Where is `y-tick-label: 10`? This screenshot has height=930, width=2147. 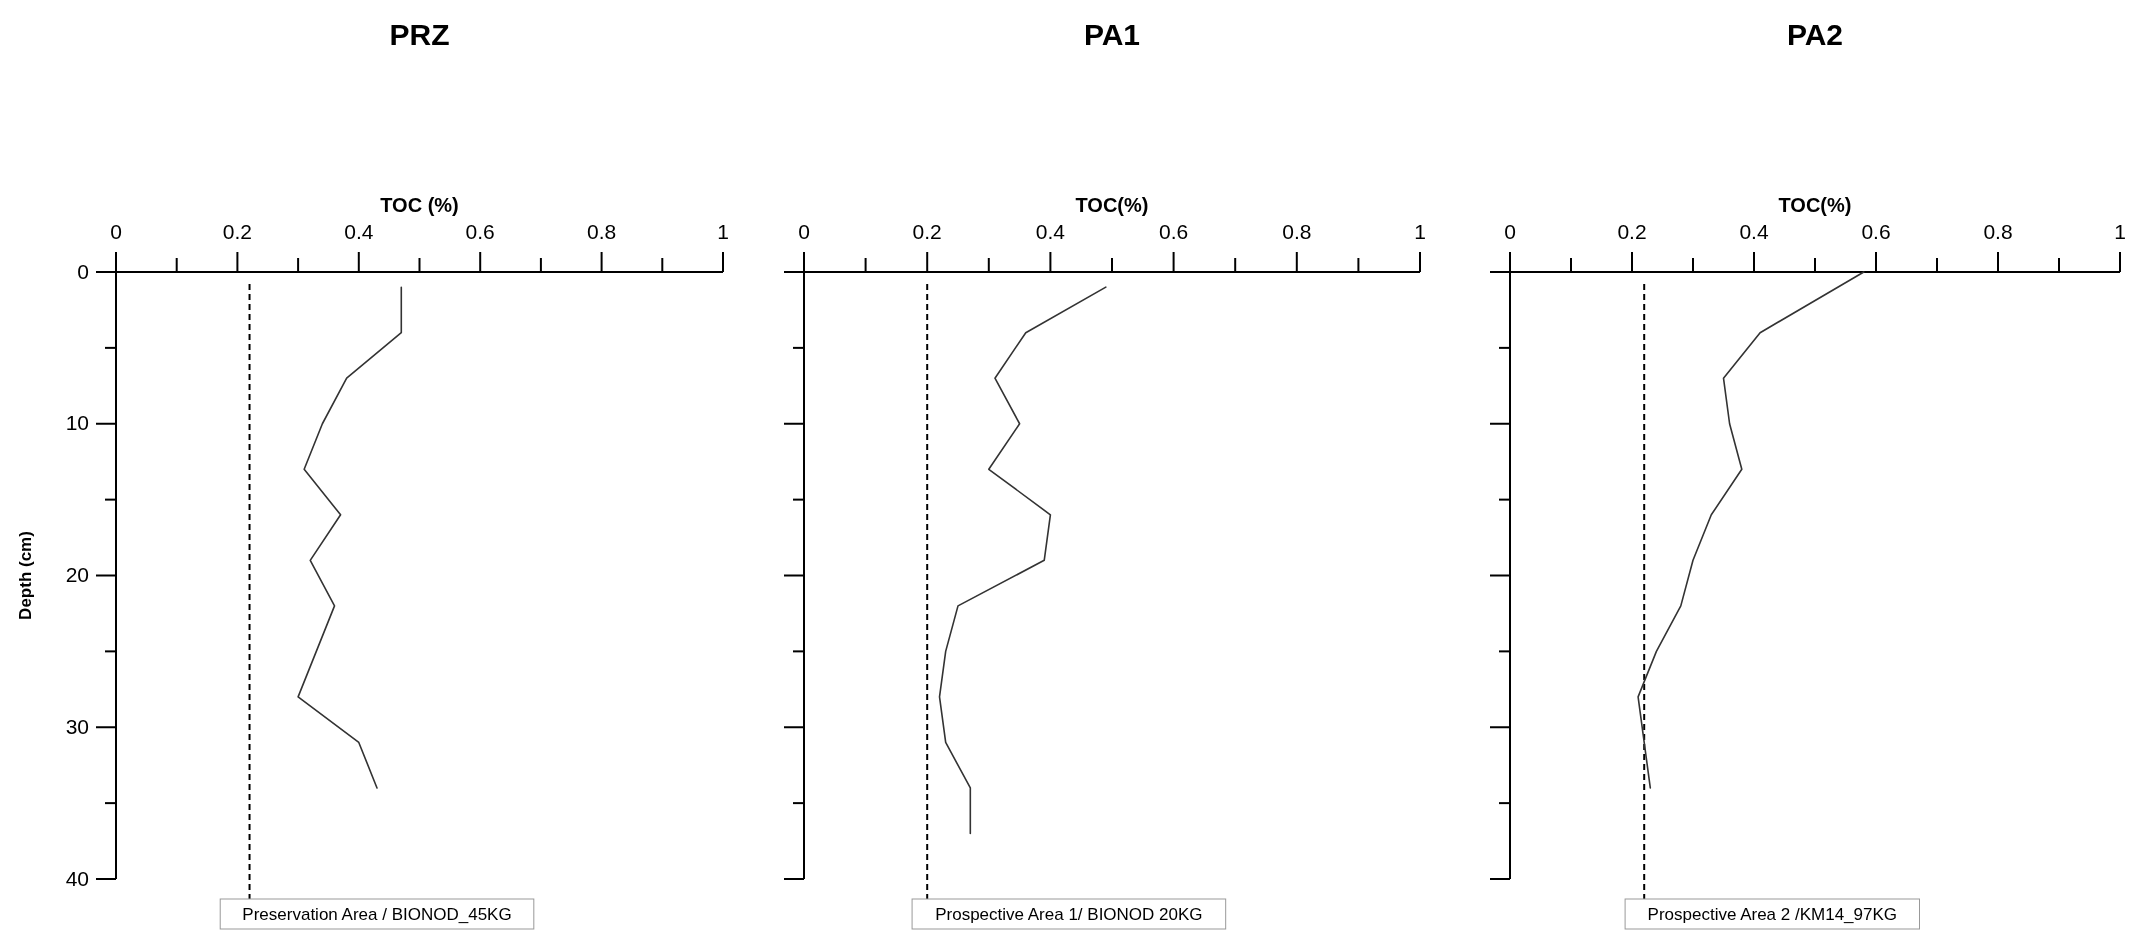
y-tick-label: 10 is located at coordinates (77, 423).